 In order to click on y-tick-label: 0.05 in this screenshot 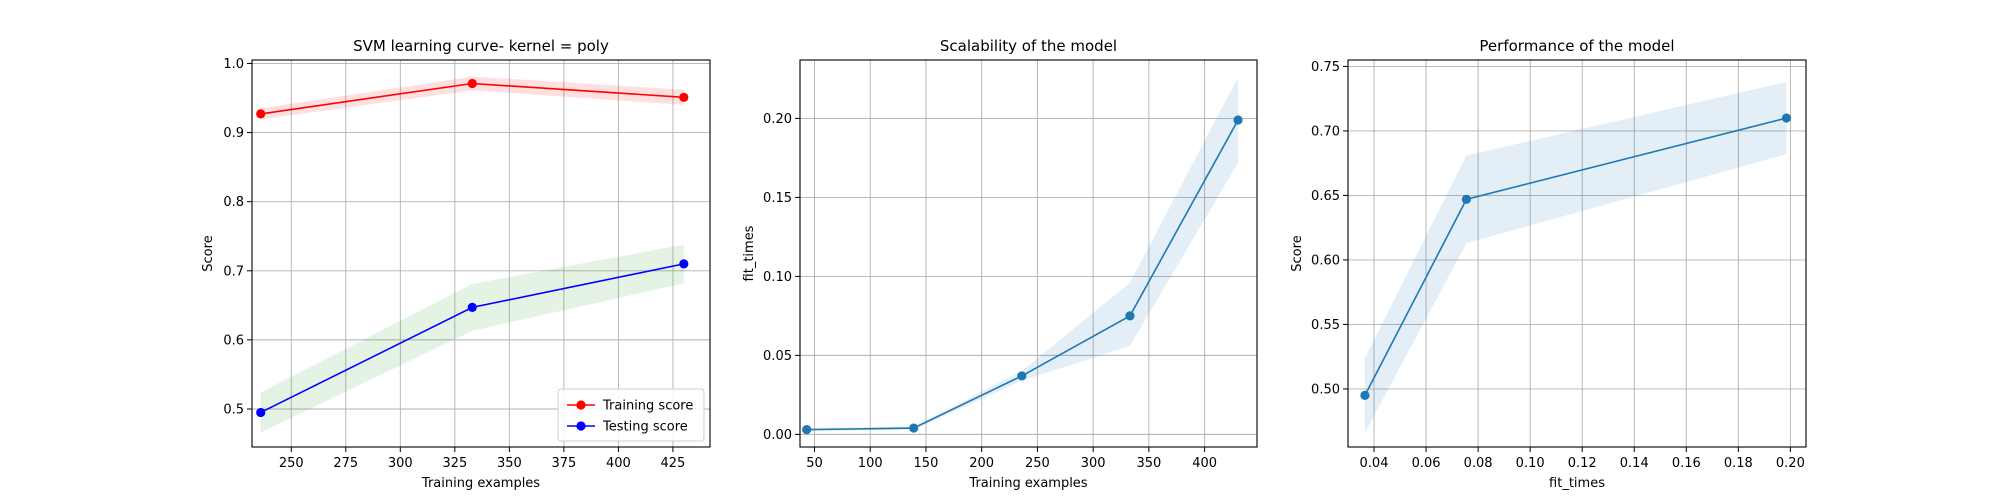, I will do `click(777, 356)`.